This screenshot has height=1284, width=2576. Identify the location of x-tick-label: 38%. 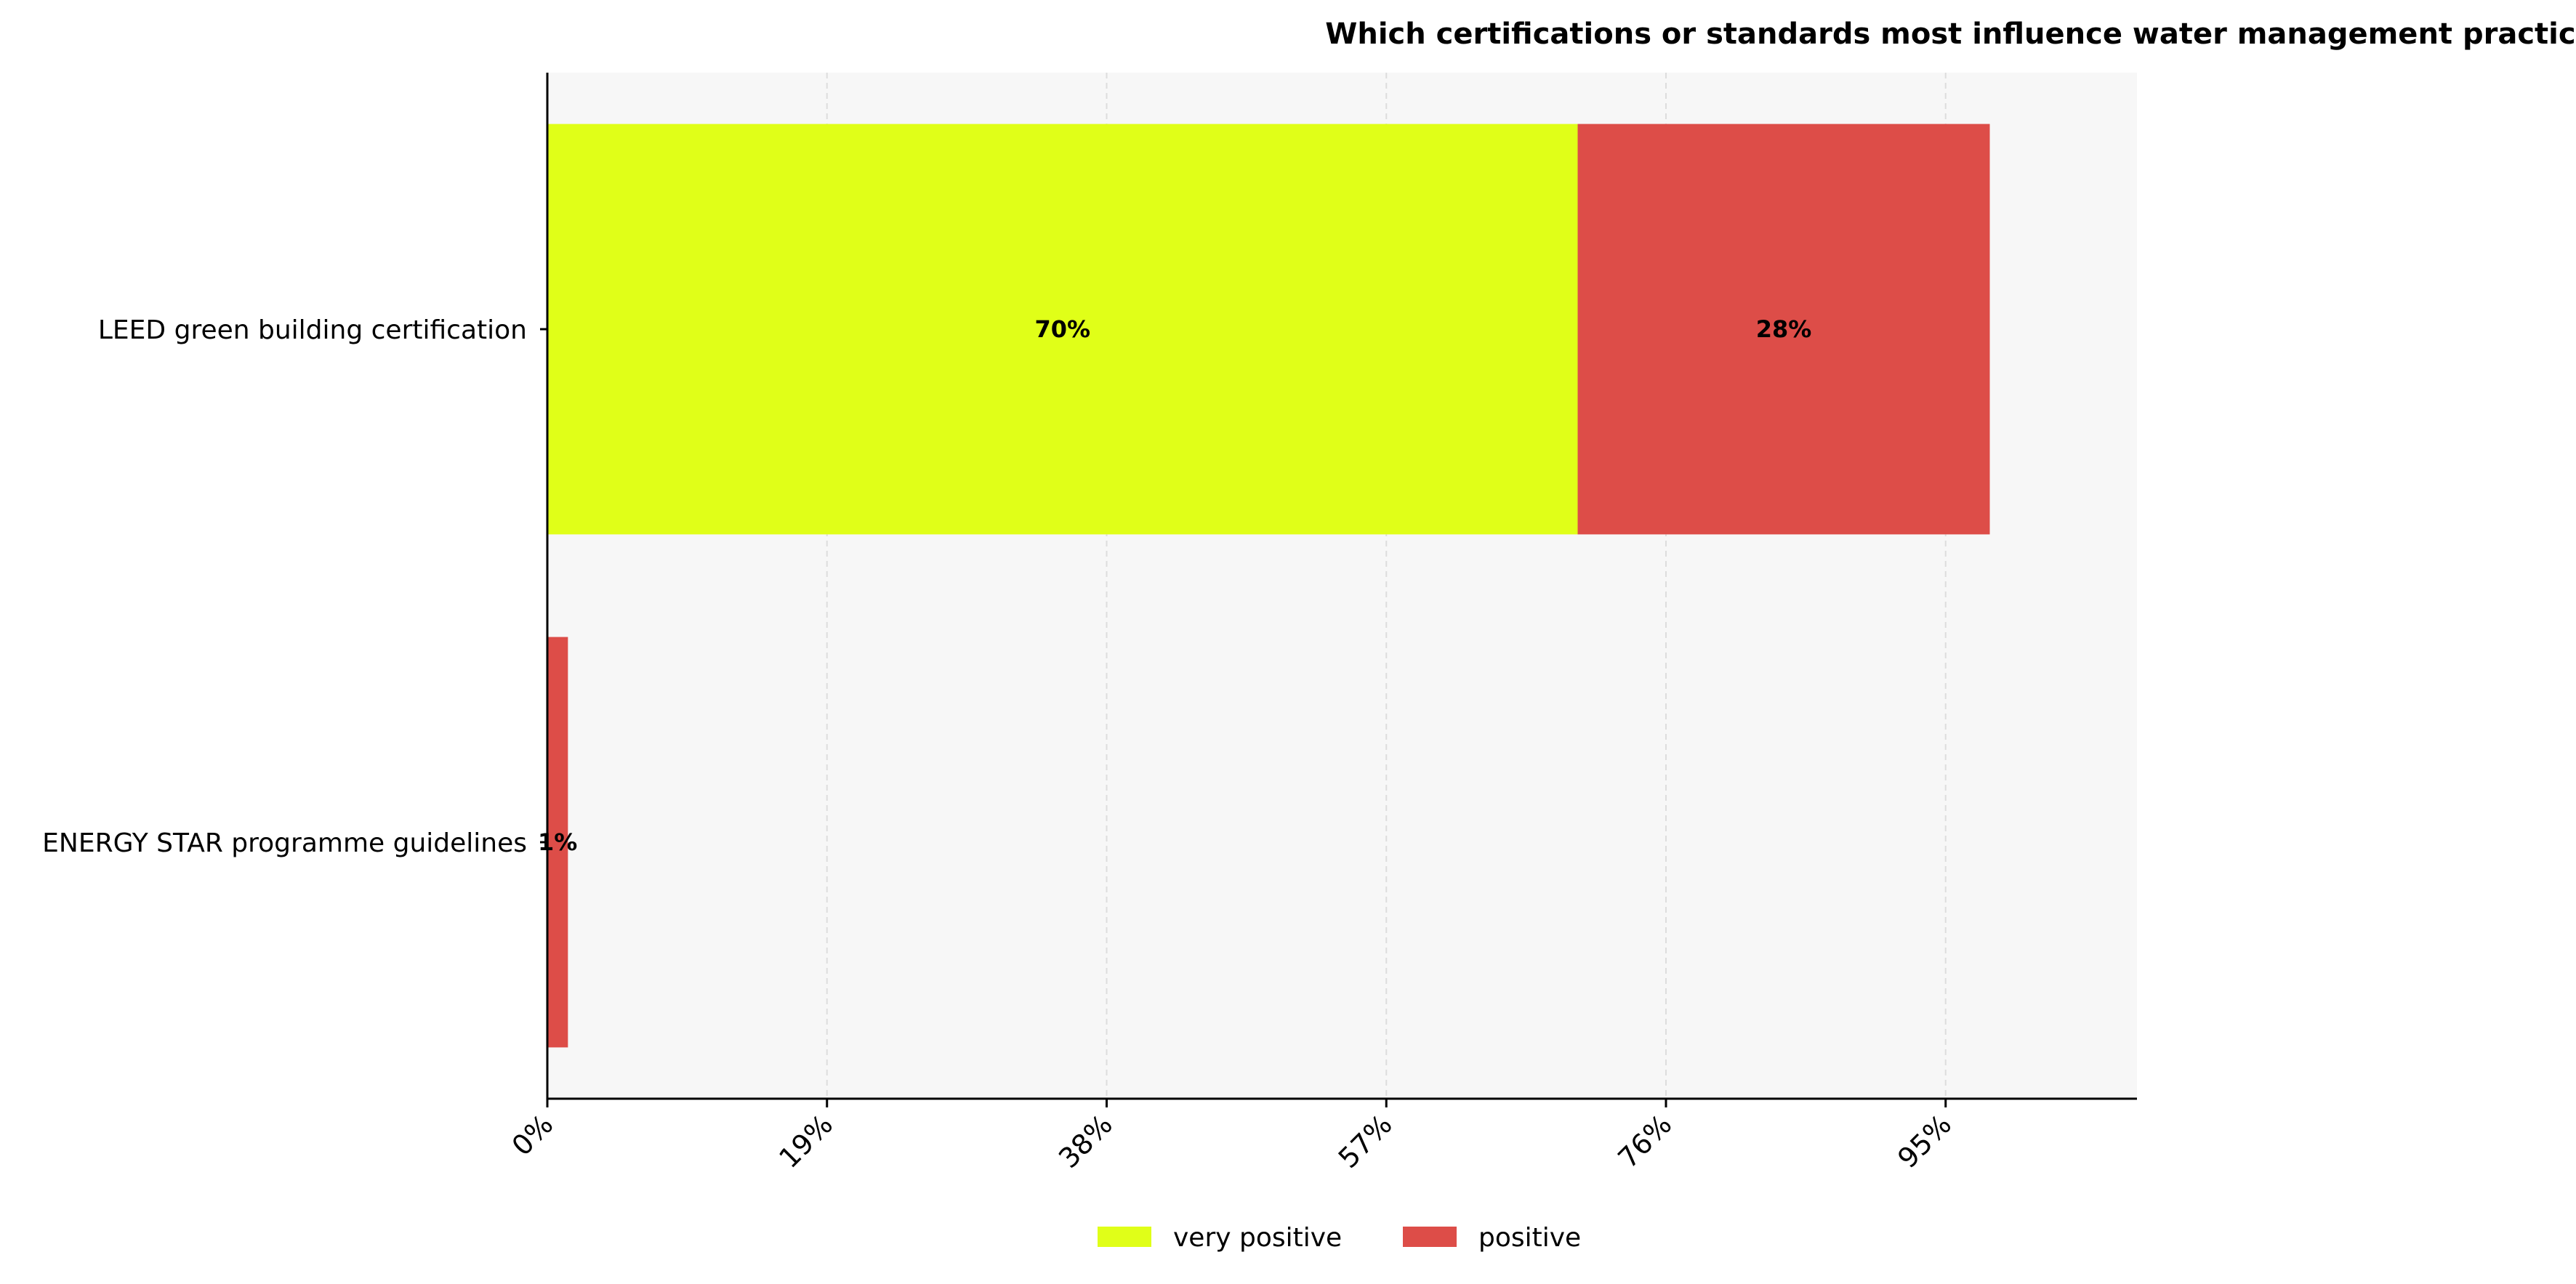
(1085, 1141).